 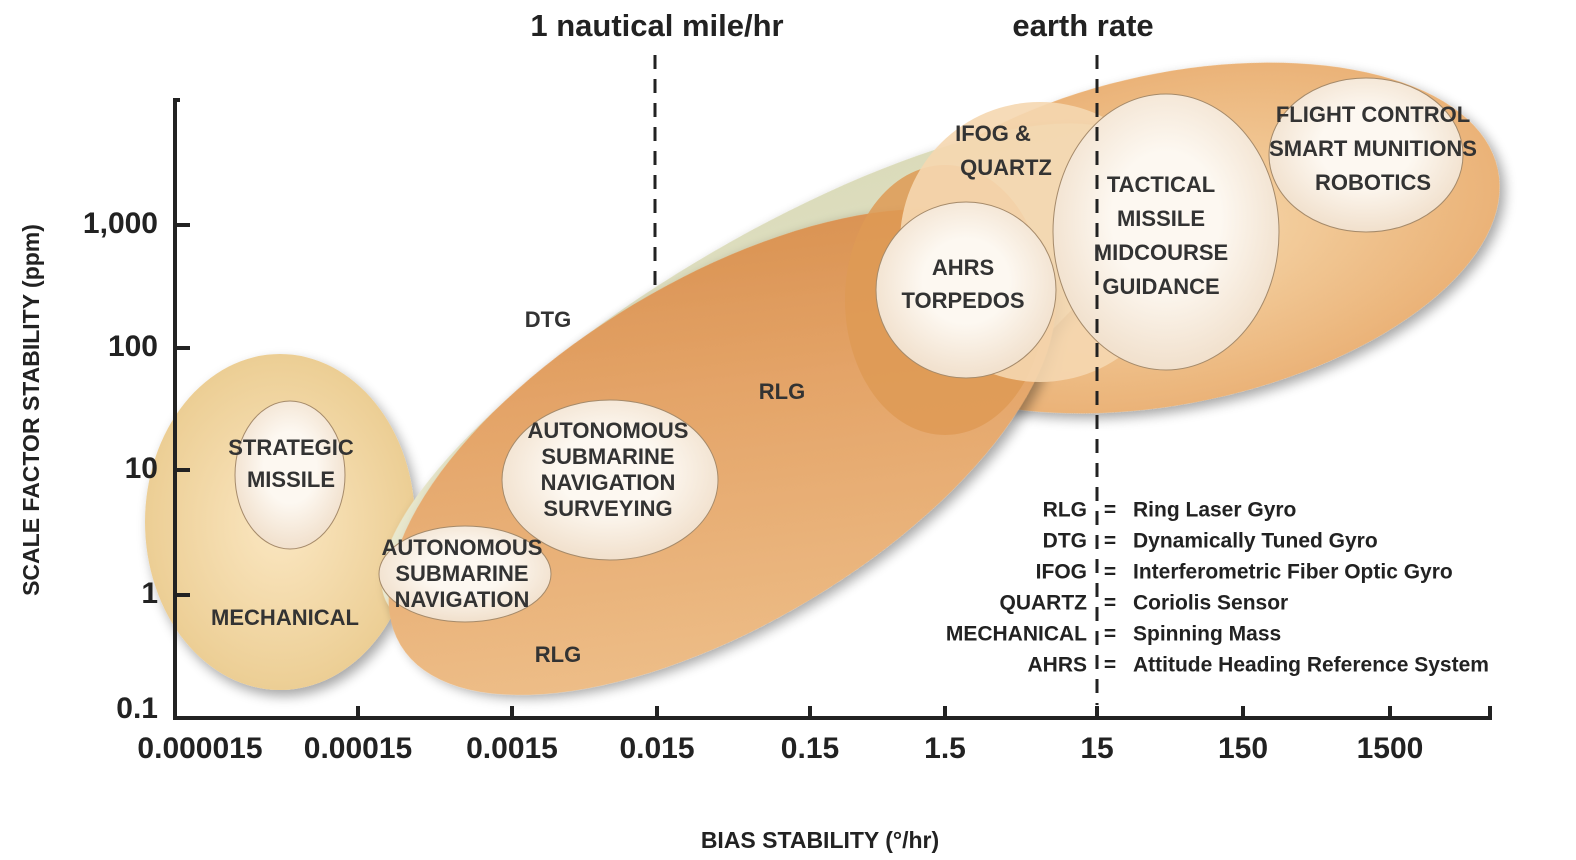 What do you see at coordinates (358, 748) in the screenshot?
I see `x-tick-label: 0.00015` at bounding box center [358, 748].